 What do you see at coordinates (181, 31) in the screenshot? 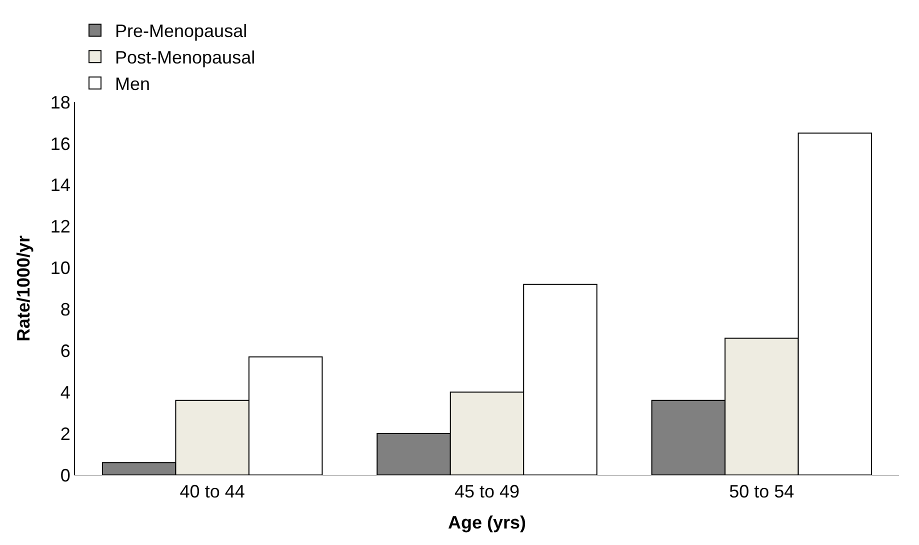
I see `legend-label: Pre-Menopausal` at bounding box center [181, 31].